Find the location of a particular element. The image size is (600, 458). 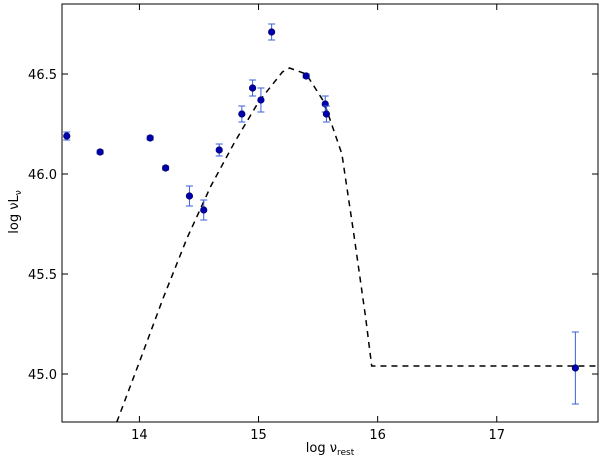

x-tick-label: 16 is located at coordinates (377, 435).